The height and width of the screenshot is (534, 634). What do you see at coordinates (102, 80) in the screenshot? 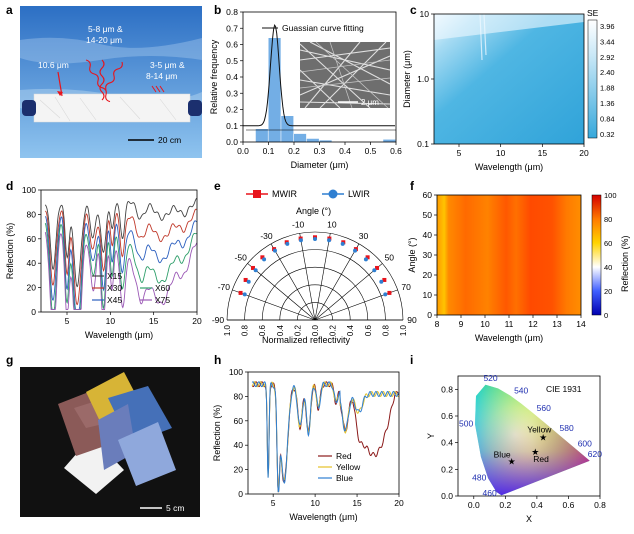
I see `wave-arrow-icon` at bounding box center [102, 80].